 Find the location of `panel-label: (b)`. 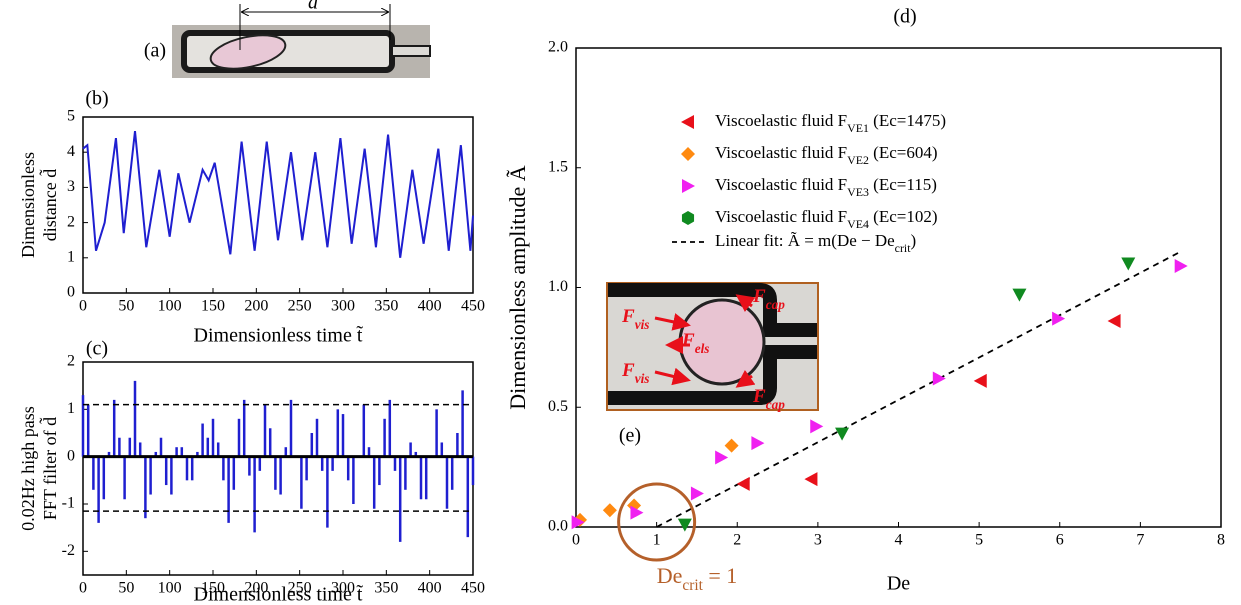

panel-label: (b) is located at coordinates (96, 99).